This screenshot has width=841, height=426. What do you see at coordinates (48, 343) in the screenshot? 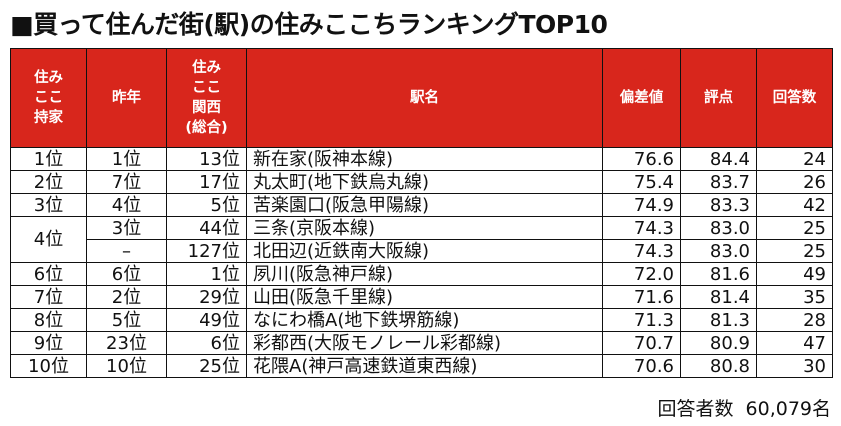
I see `rank-cell: 9位` at bounding box center [48, 343].